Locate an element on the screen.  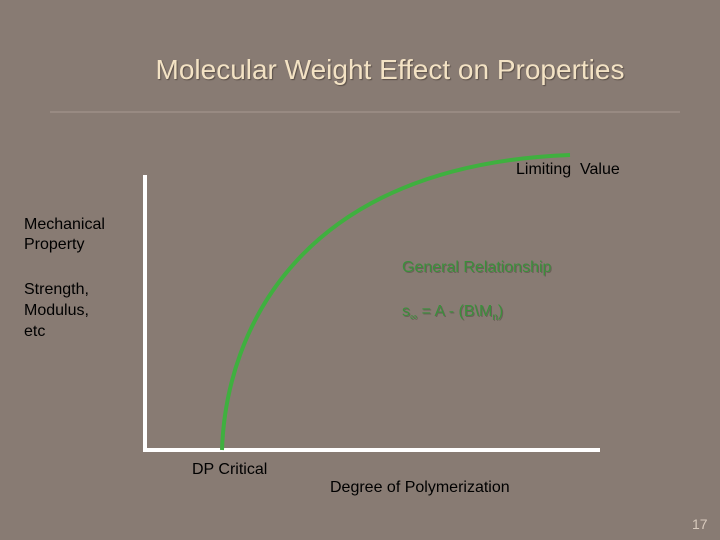
x-label: Degree of Polymerization is located at coordinates (420, 487).